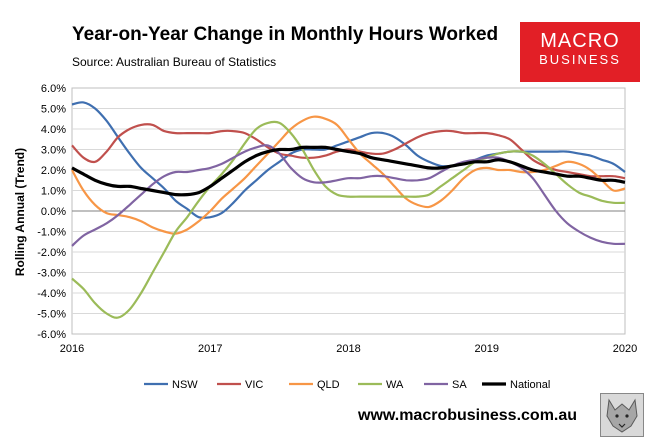 The width and height of the screenshot is (656, 445). I want to click on logo-line1: MACRO, so click(580, 41).